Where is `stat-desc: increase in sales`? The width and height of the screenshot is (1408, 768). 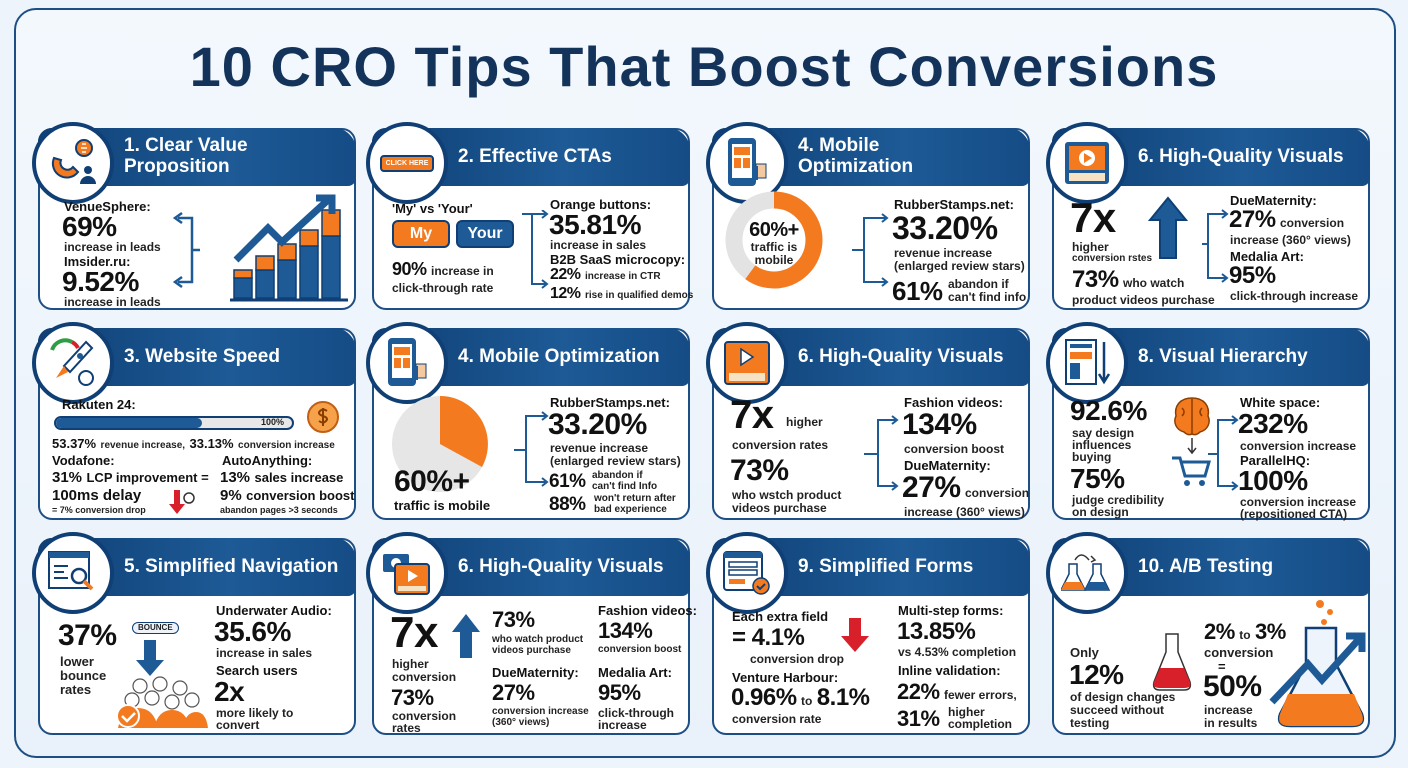
stat-desc: increase in sales is located at coordinates (598, 245).